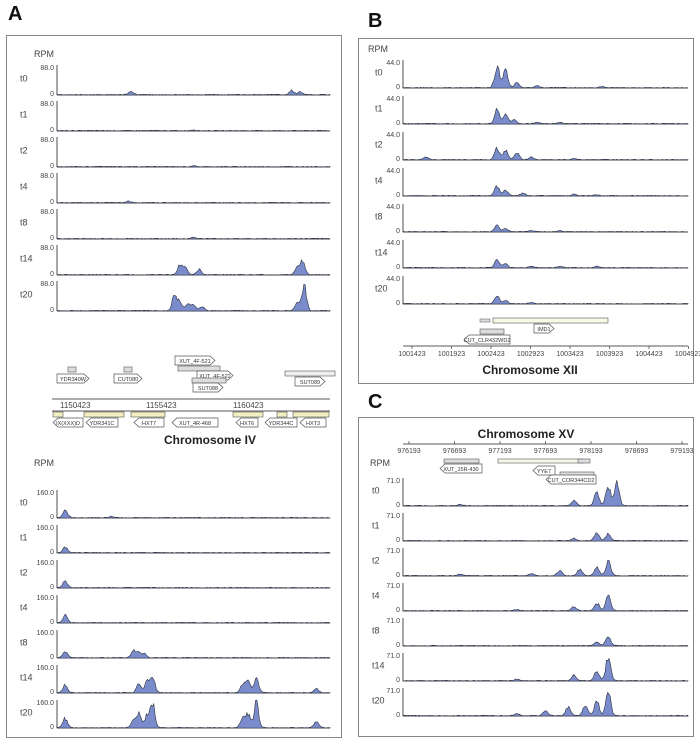 The image size is (700, 748). Describe the element at coordinates (411, 354) in the screenshot. I see `coordinate-tick-label: 1001423` at that location.